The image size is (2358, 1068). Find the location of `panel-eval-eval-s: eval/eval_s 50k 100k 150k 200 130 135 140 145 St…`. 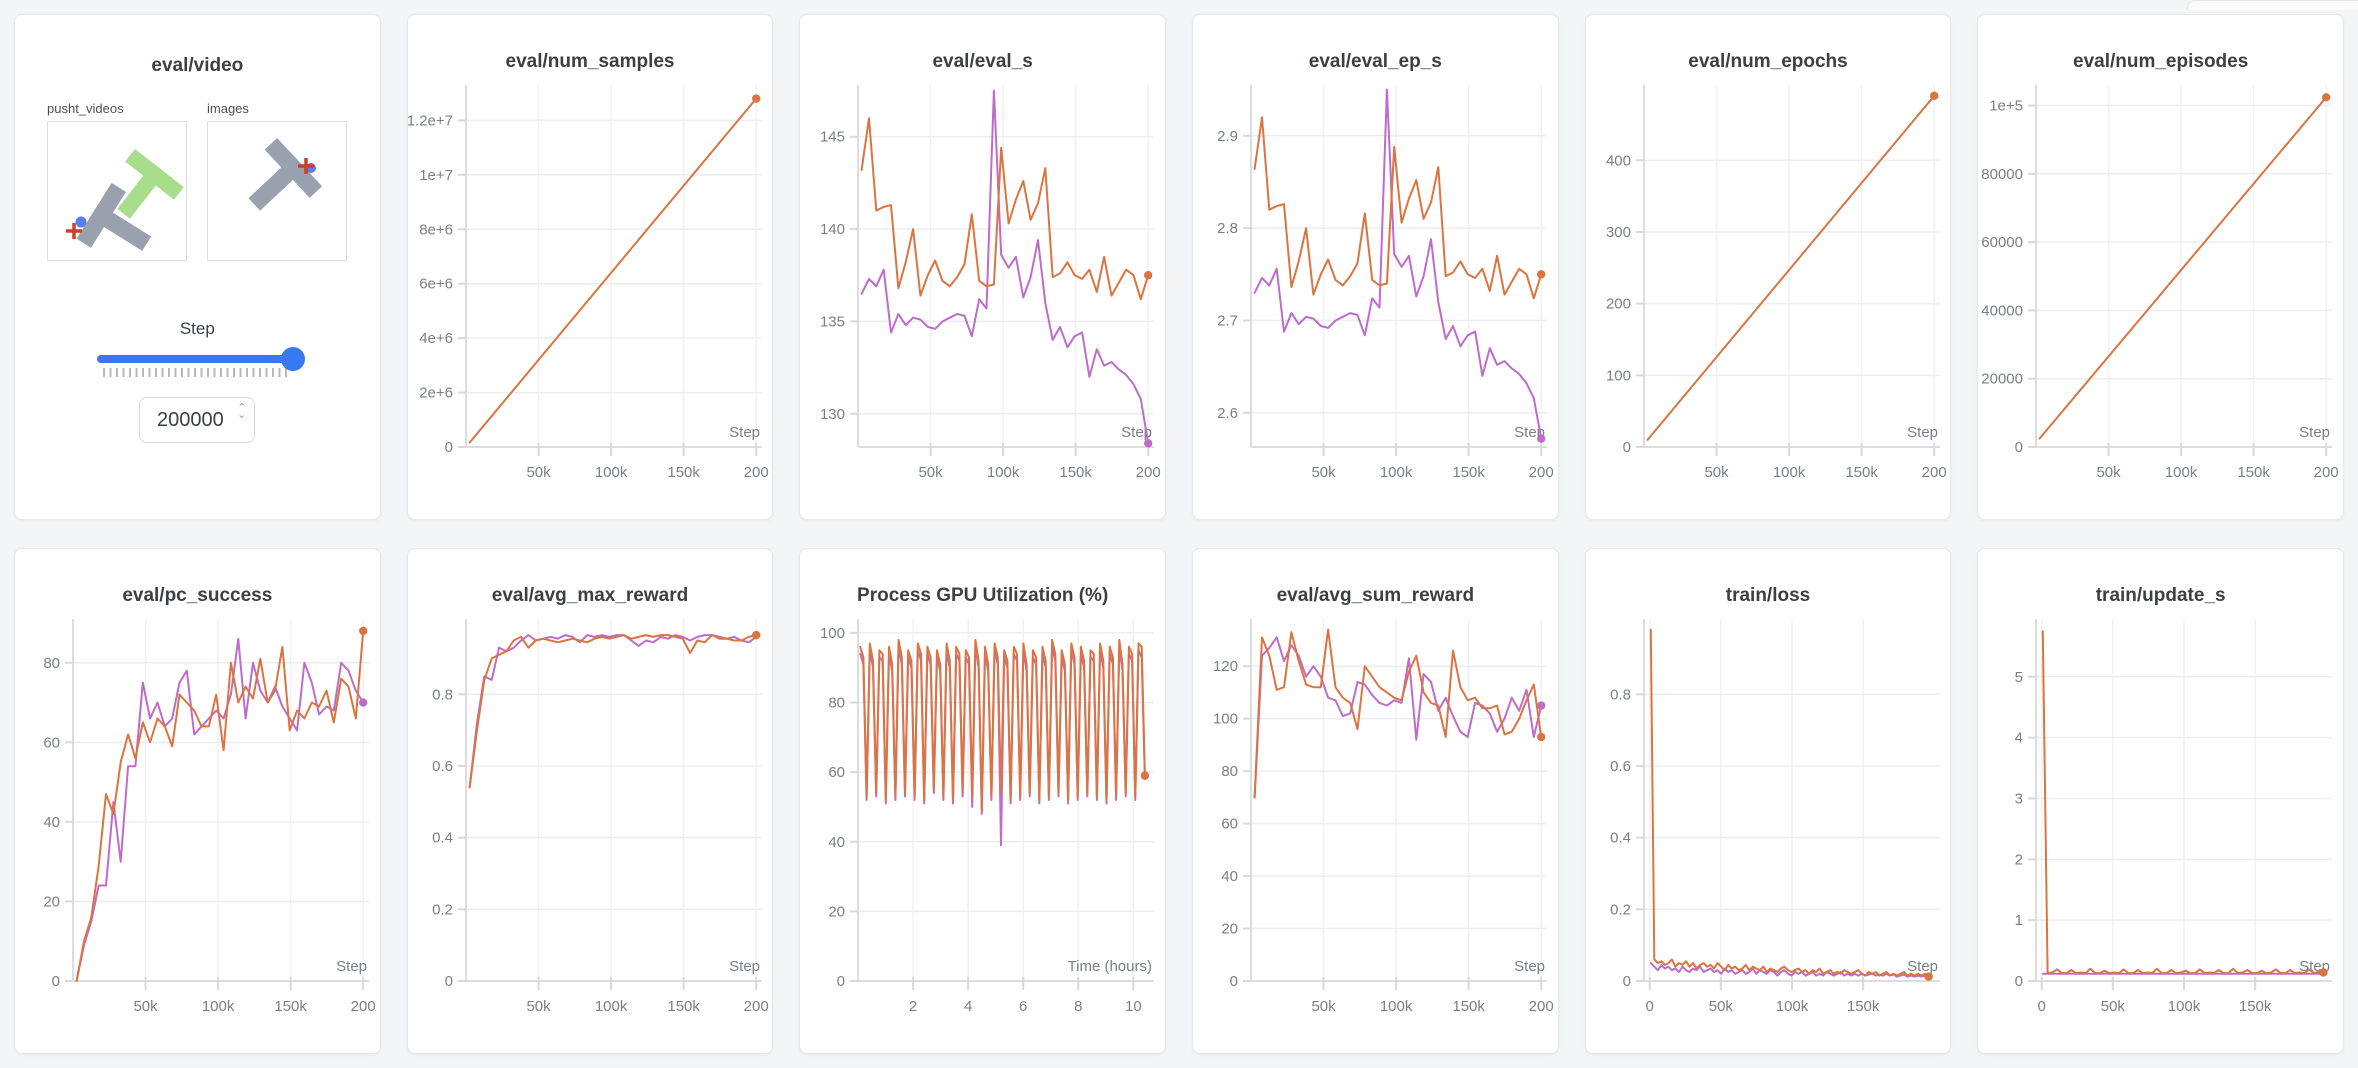

panel-eval-eval-s: eval/eval_s 50k 100k 150k 200 130 135 140 145 St… is located at coordinates (982, 267).